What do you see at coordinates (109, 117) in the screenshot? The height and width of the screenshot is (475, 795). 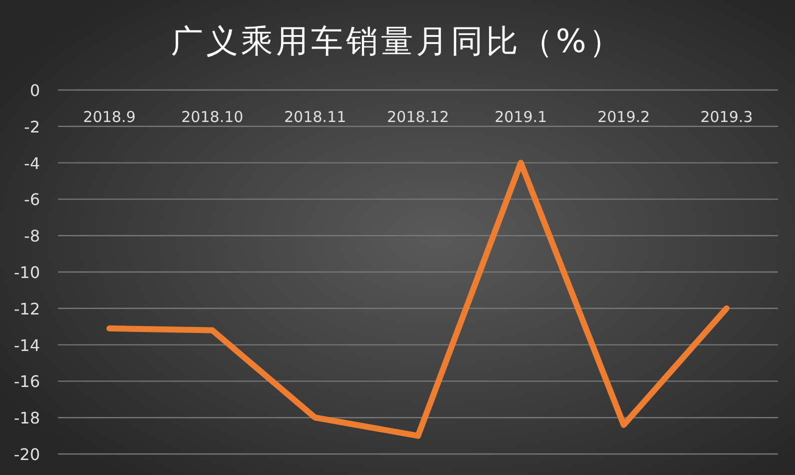 I see `x-tick-label: 2018.9` at bounding box center [109, 117].